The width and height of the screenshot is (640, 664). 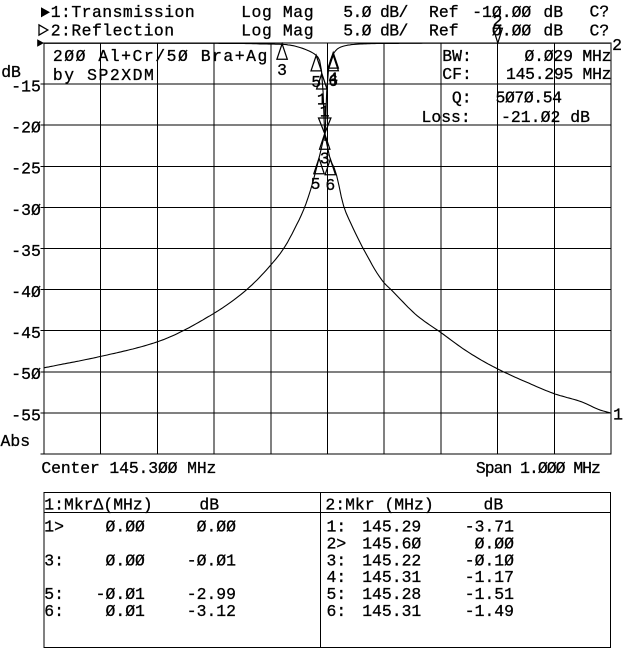 What do you see at coordinates (538, 468) in the screenshot?
I see `svg-text: Span 1.ØØØ MHz` at bounding box center [538, 468].